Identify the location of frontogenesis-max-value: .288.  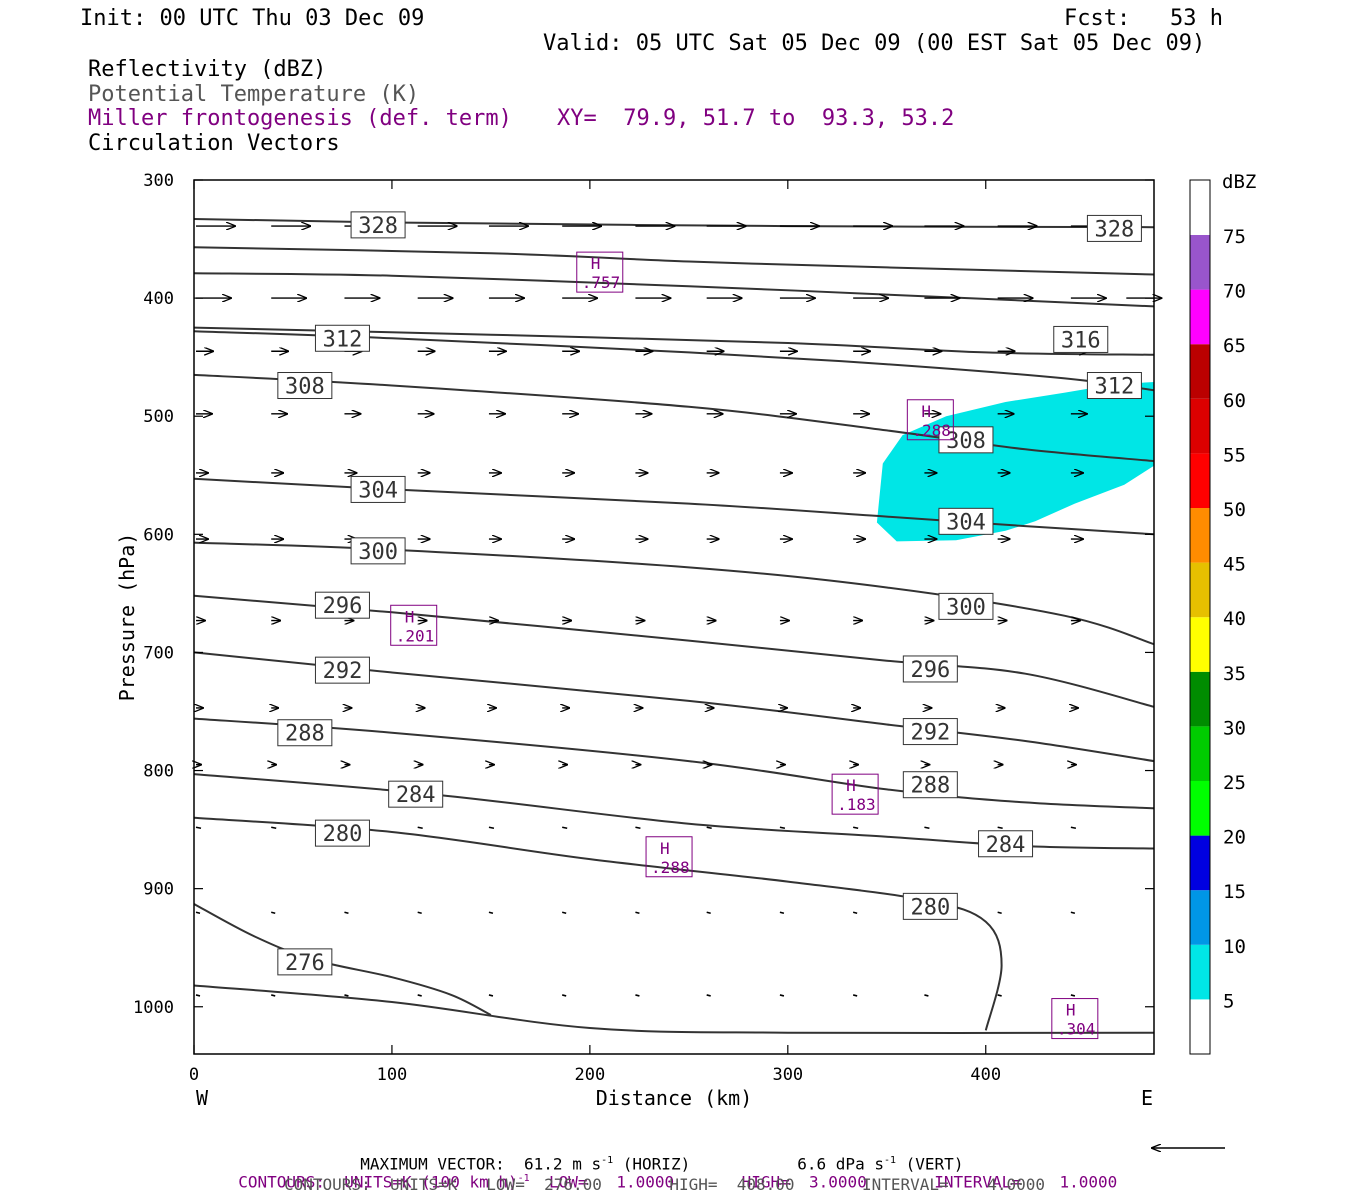
(670, 867).